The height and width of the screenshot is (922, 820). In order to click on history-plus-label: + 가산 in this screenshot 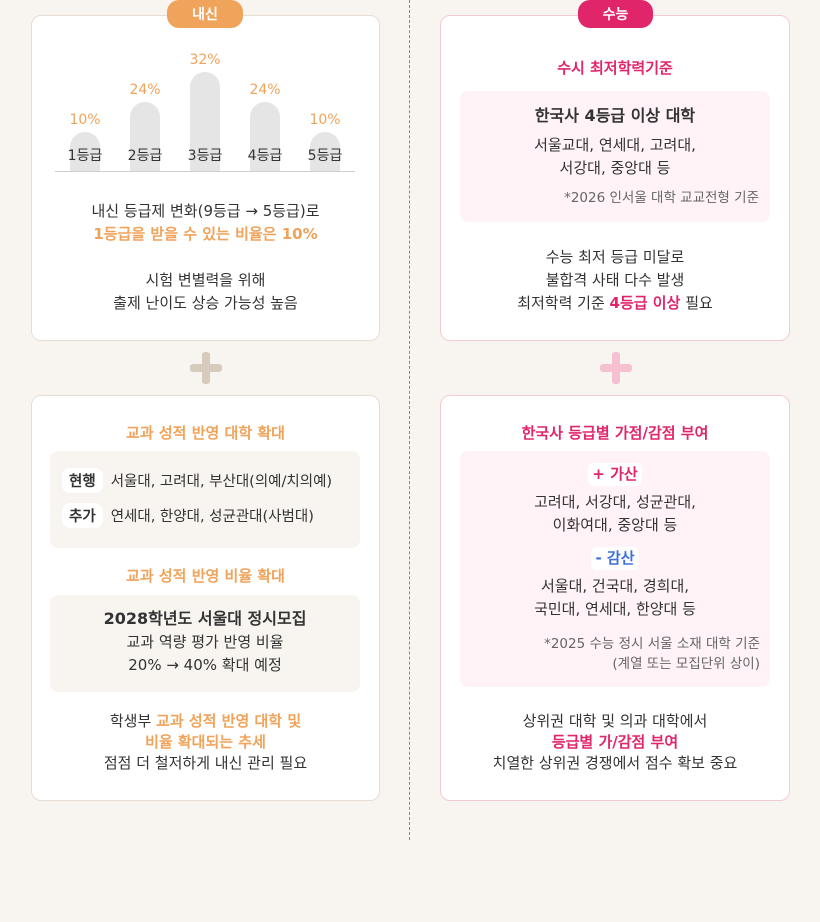, I will do `click(615, 474)`.